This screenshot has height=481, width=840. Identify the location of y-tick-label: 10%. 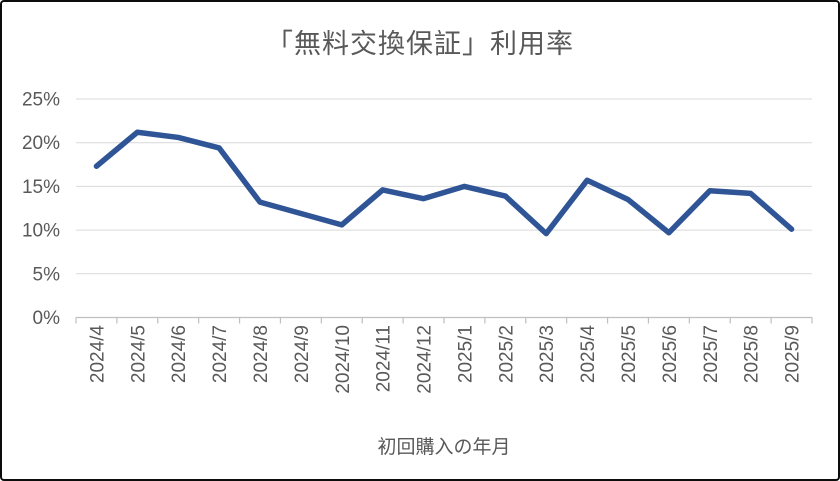
(41, 231).